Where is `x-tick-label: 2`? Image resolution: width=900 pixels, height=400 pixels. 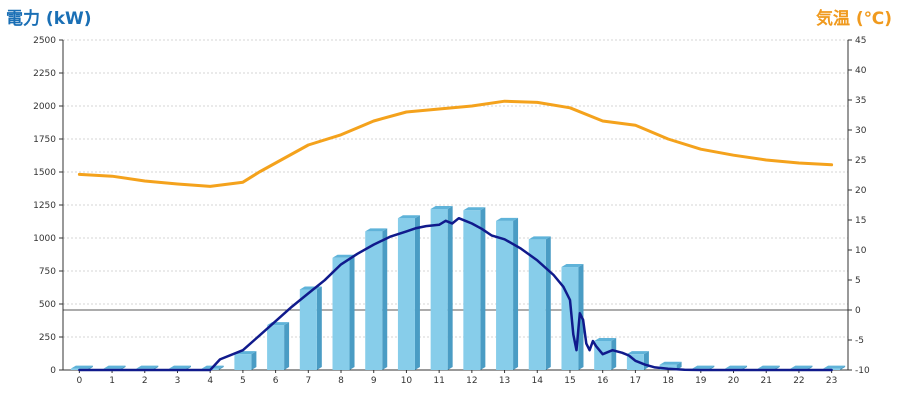 x-tick-label: 2 is located at coordinates (145, 381).